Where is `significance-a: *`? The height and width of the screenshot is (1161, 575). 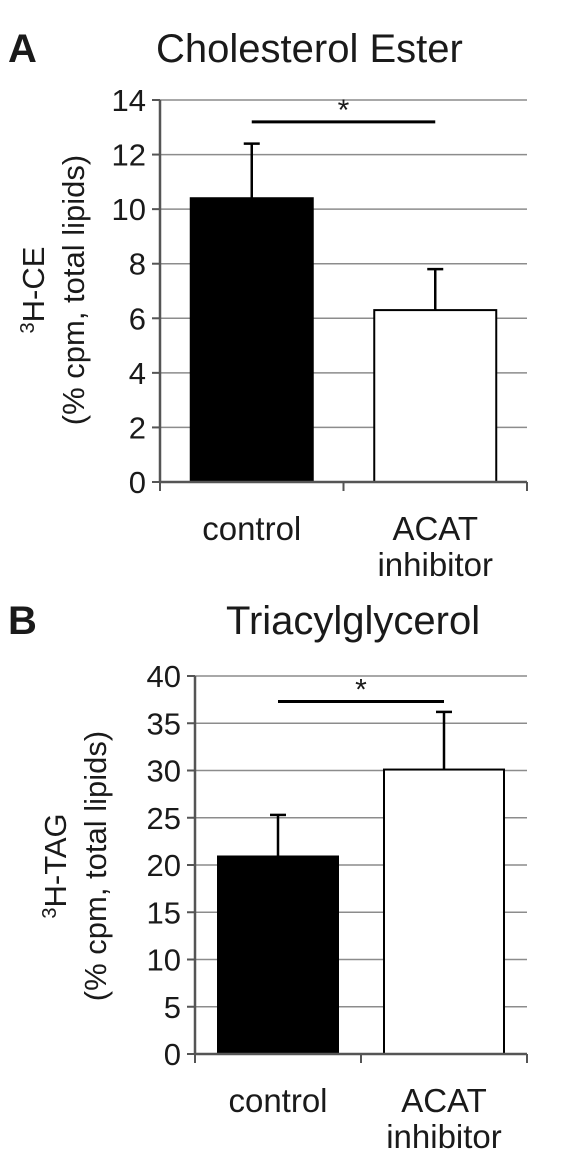
significance-a: * is located at coordinates (343, 110).